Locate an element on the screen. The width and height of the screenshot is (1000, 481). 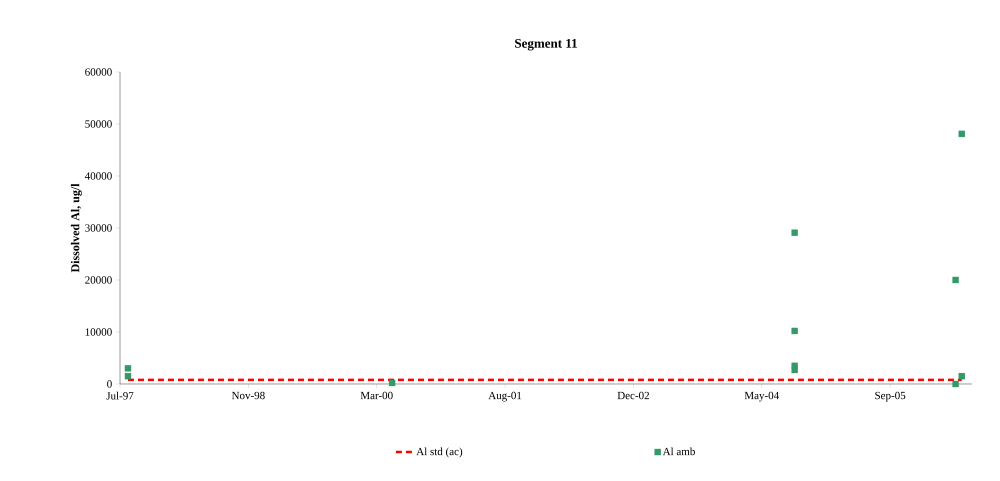
y-axis-title: Dissolved Al, ug/l is located at coordinates (76, 228).